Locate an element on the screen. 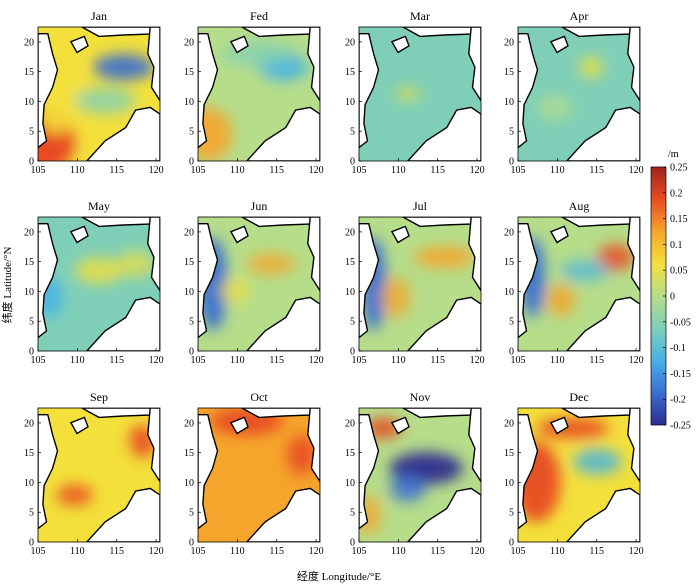 Image resolution: width=700 pixels, height=585 pixels. panel-dec: Dec 105 110 115 120 0 5 10 15 20 is located at coordinates (574, 473).